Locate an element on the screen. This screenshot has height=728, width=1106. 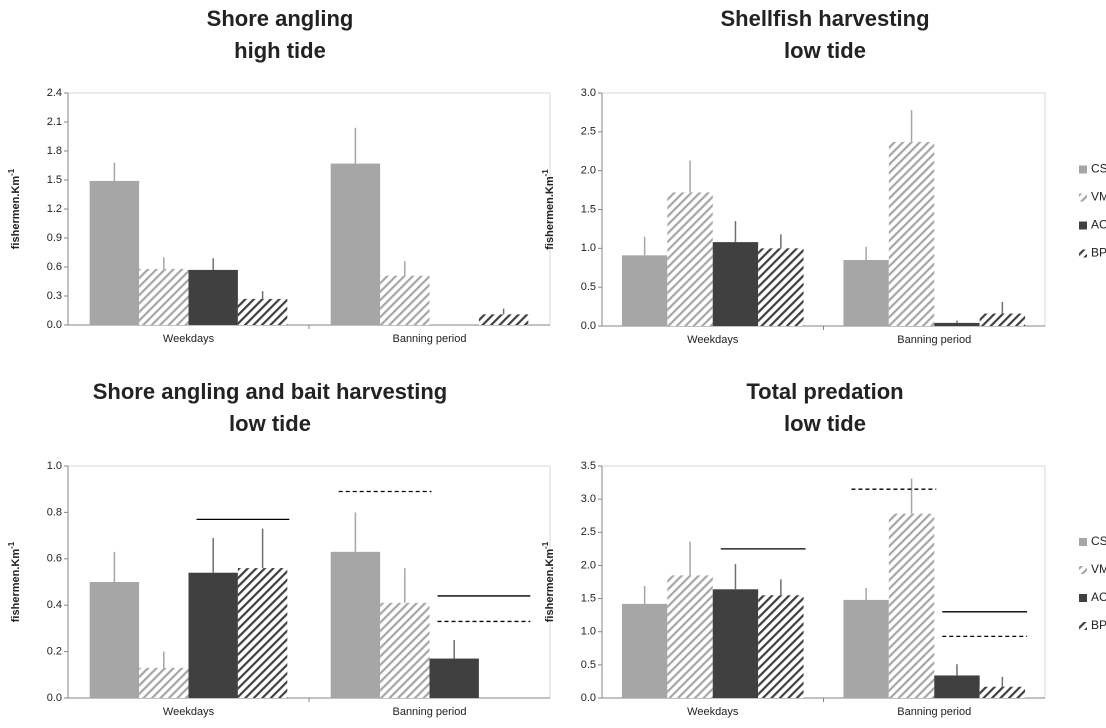
y-tick-label: 2.4 is located at coordinates (54, 93).